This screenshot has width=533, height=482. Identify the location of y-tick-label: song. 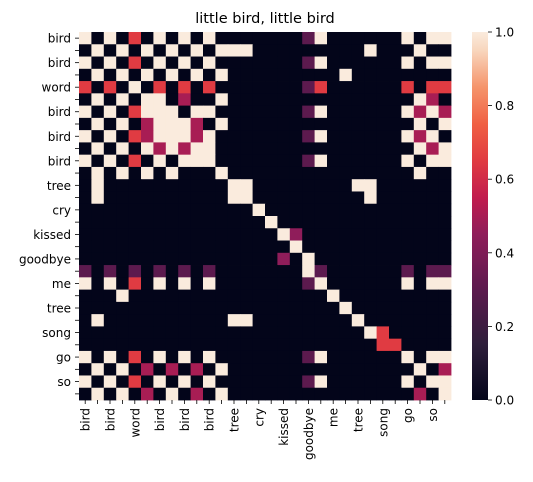
(56, 333).